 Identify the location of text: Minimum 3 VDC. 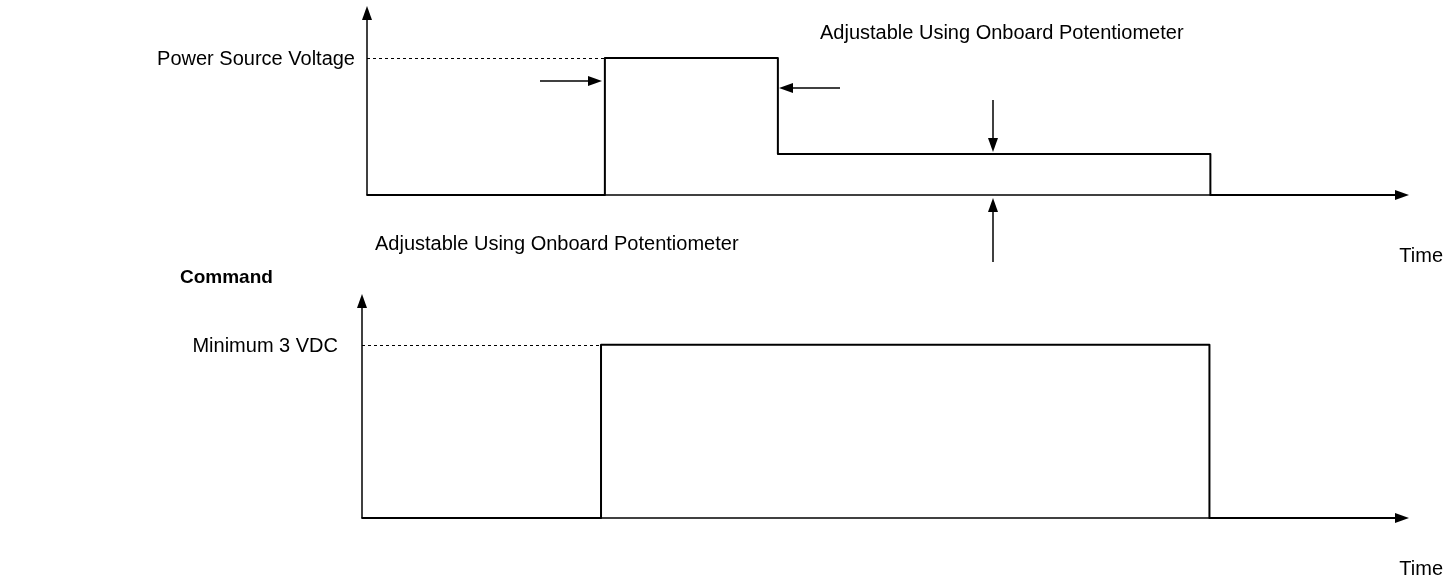
(265, 345).